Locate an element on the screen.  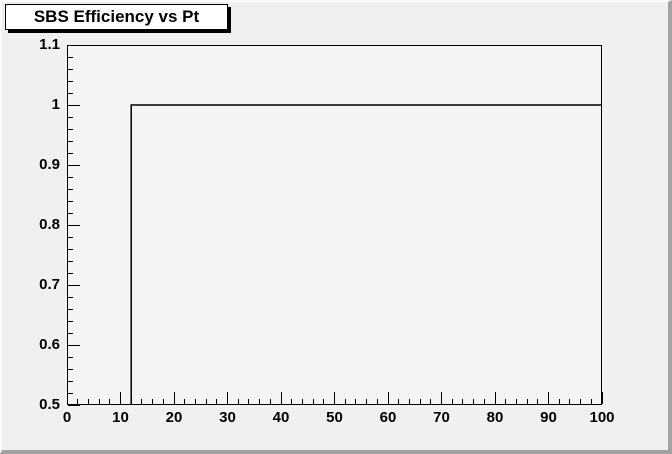
chart-title: SBS Efficiency vs Pt is located at coordinates (116, 16).